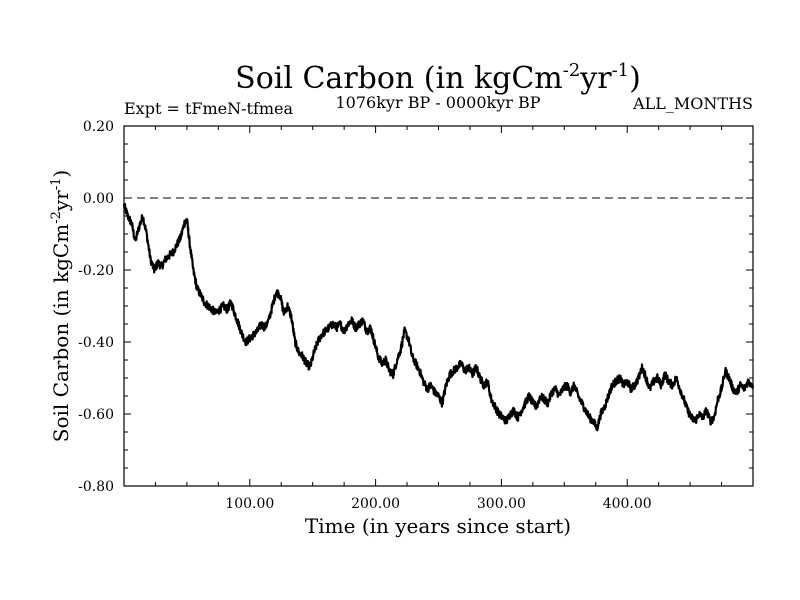  Describe the element at coordinates (438, 526) in the screenshot. I see `x-axis-label: Time (in years since start)` at that location.